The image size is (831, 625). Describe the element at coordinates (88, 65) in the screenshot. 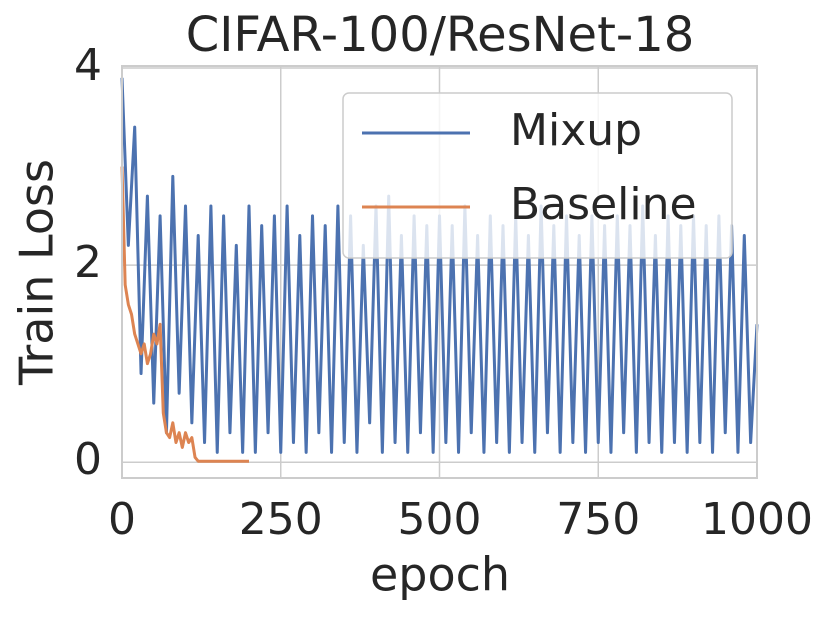

I see `y-tick-label: 4` at that location.